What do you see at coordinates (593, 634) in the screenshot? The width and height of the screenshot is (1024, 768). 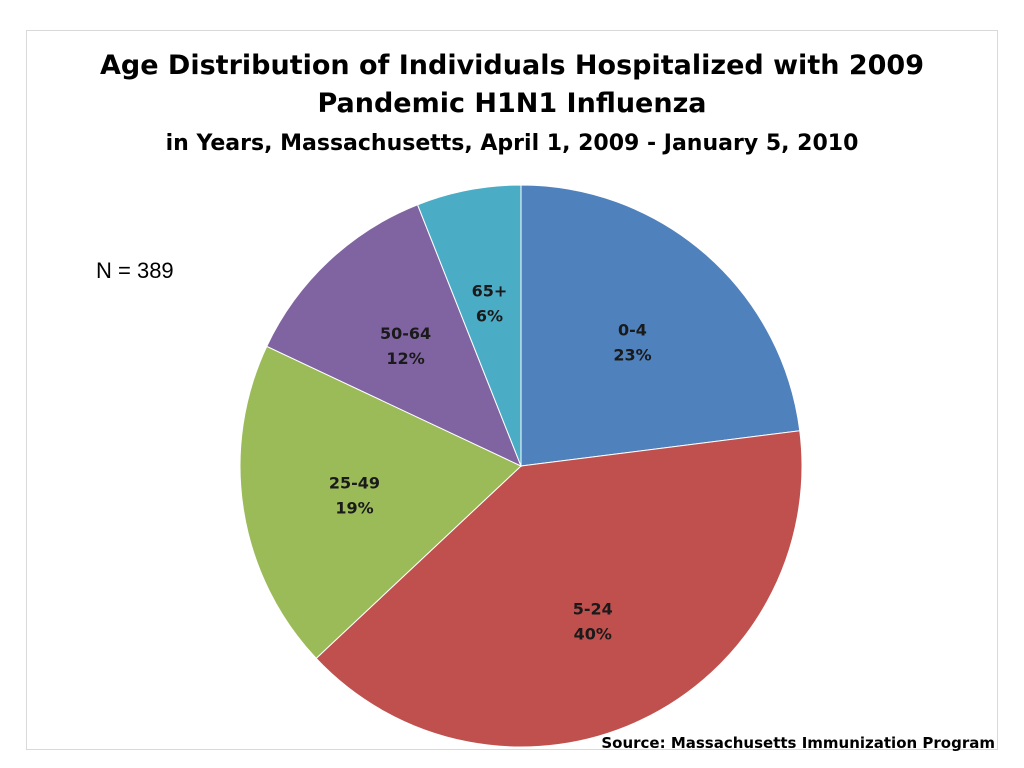 I see `slice-percent-label: 40%` at bounding box center [593, 634].